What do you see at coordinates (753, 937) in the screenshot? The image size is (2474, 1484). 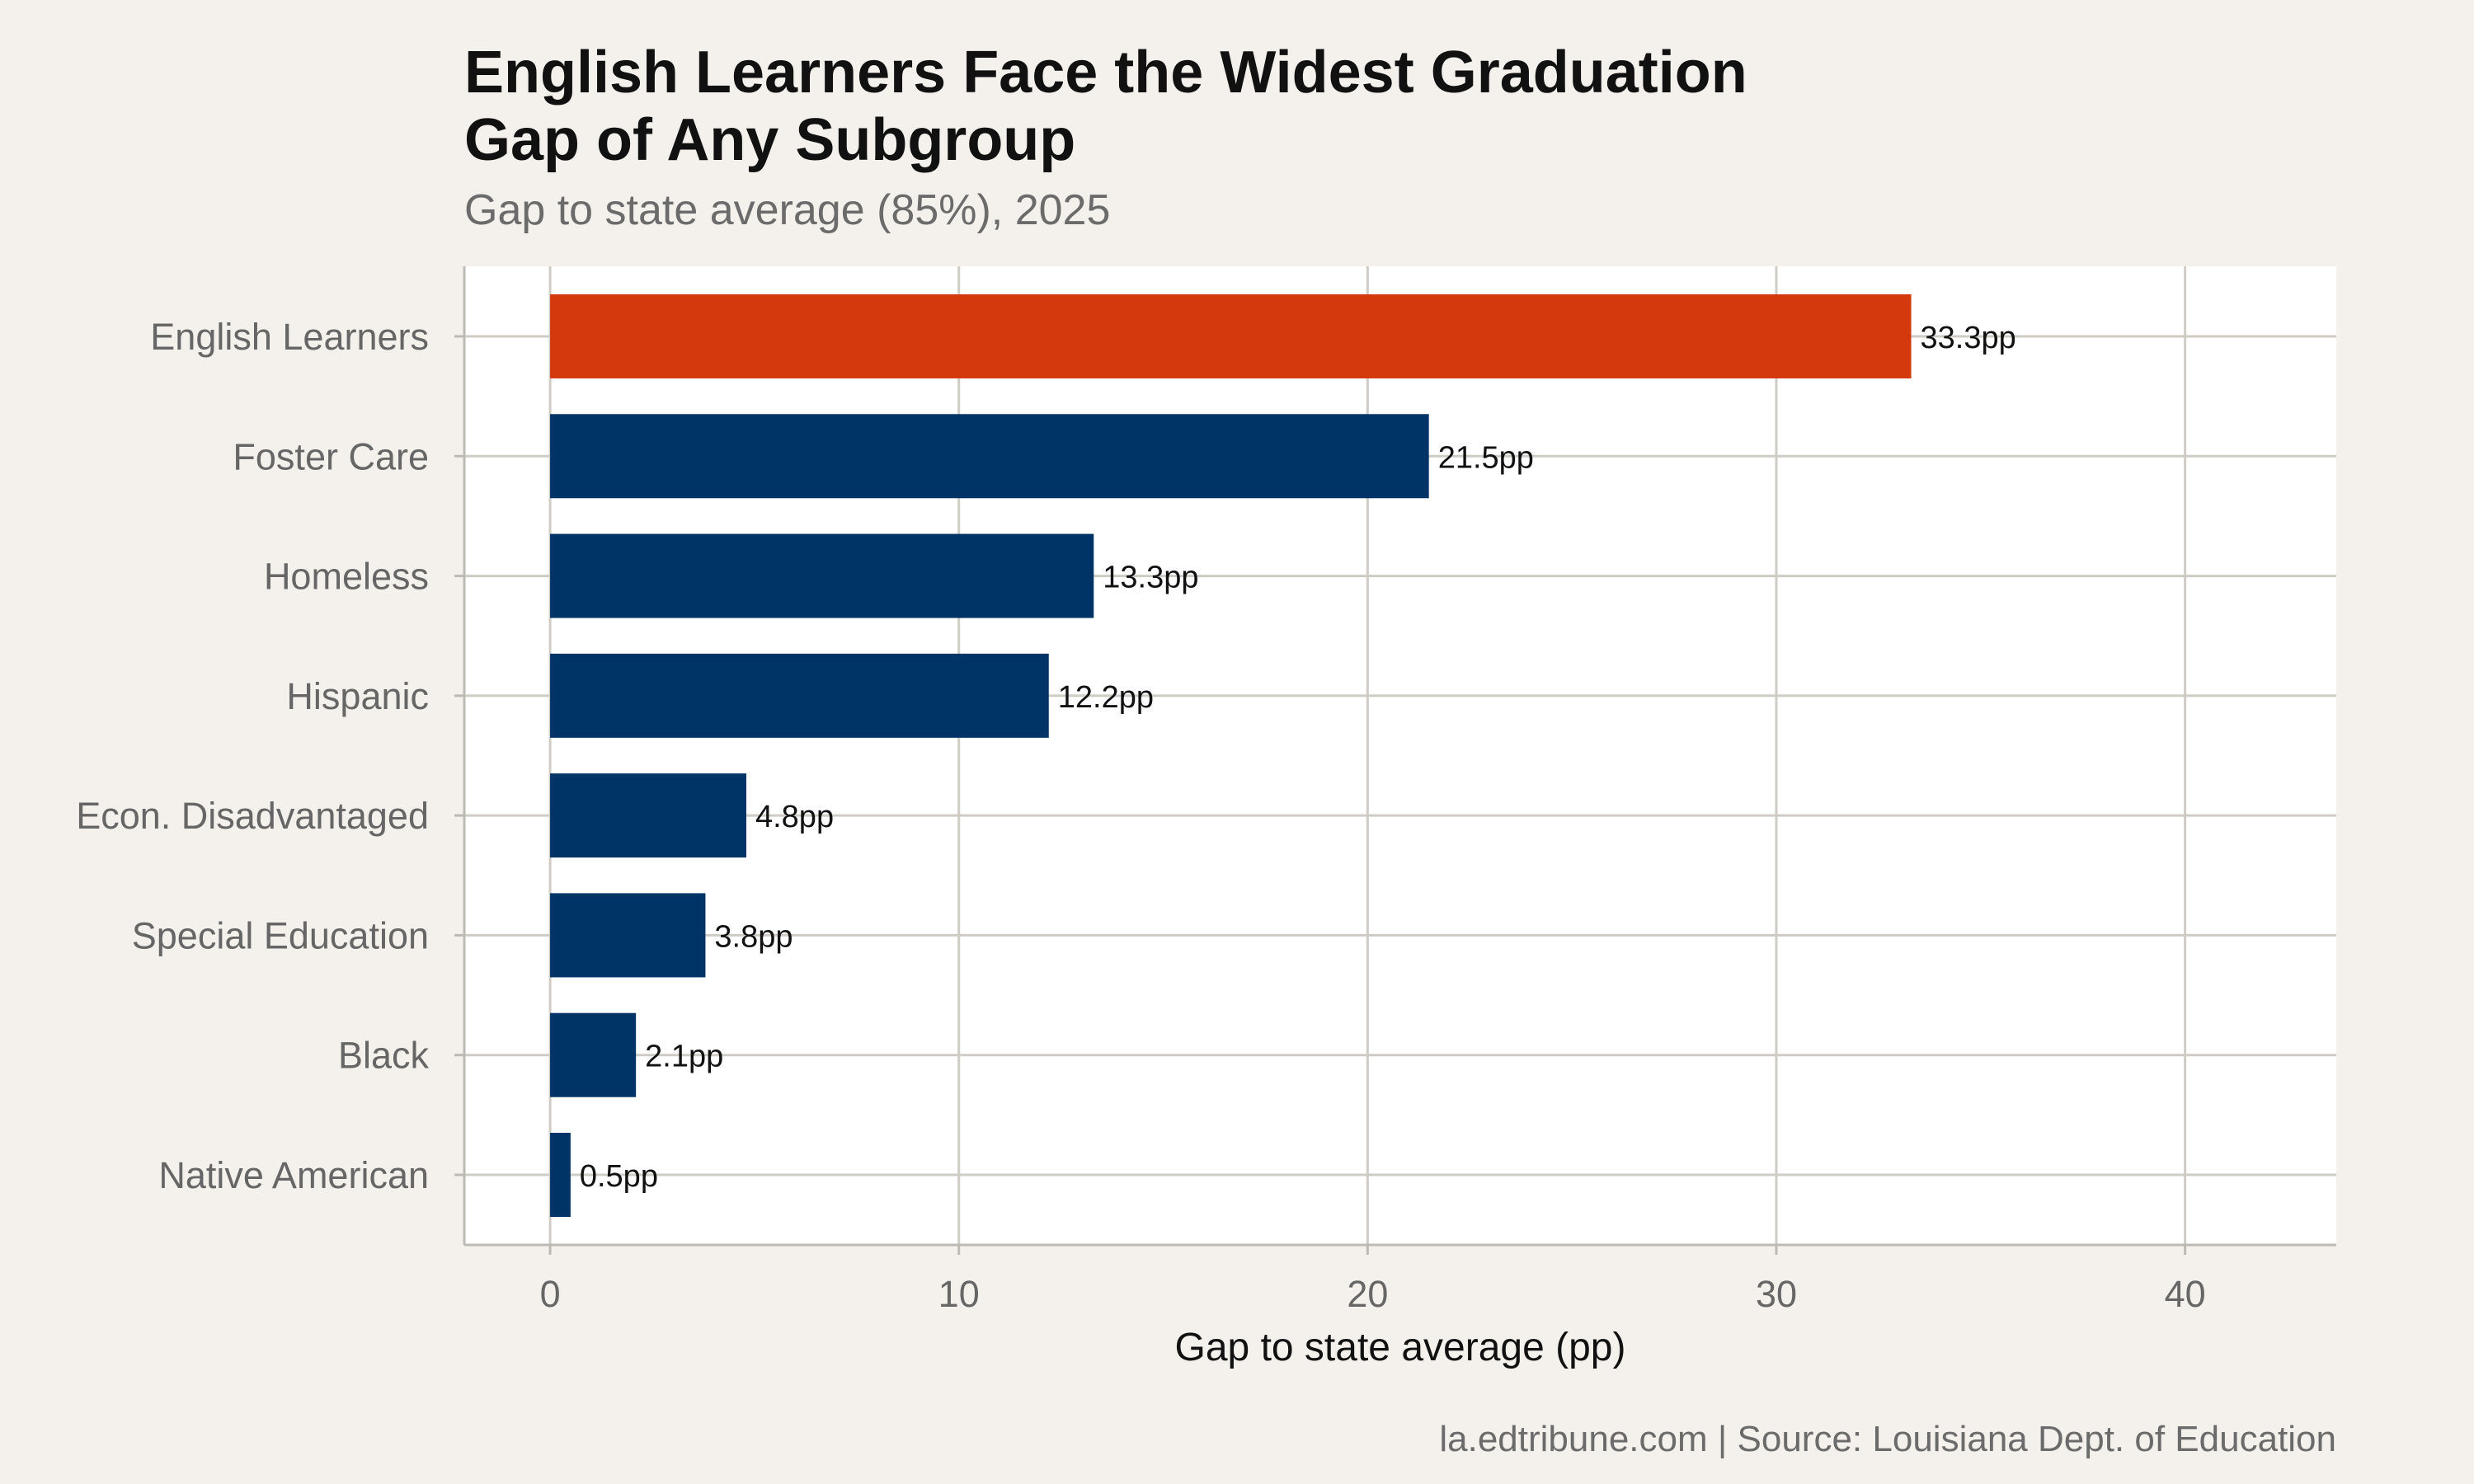 I see `bar-value-label: 3.8pp` at bounding box center [753, 937].